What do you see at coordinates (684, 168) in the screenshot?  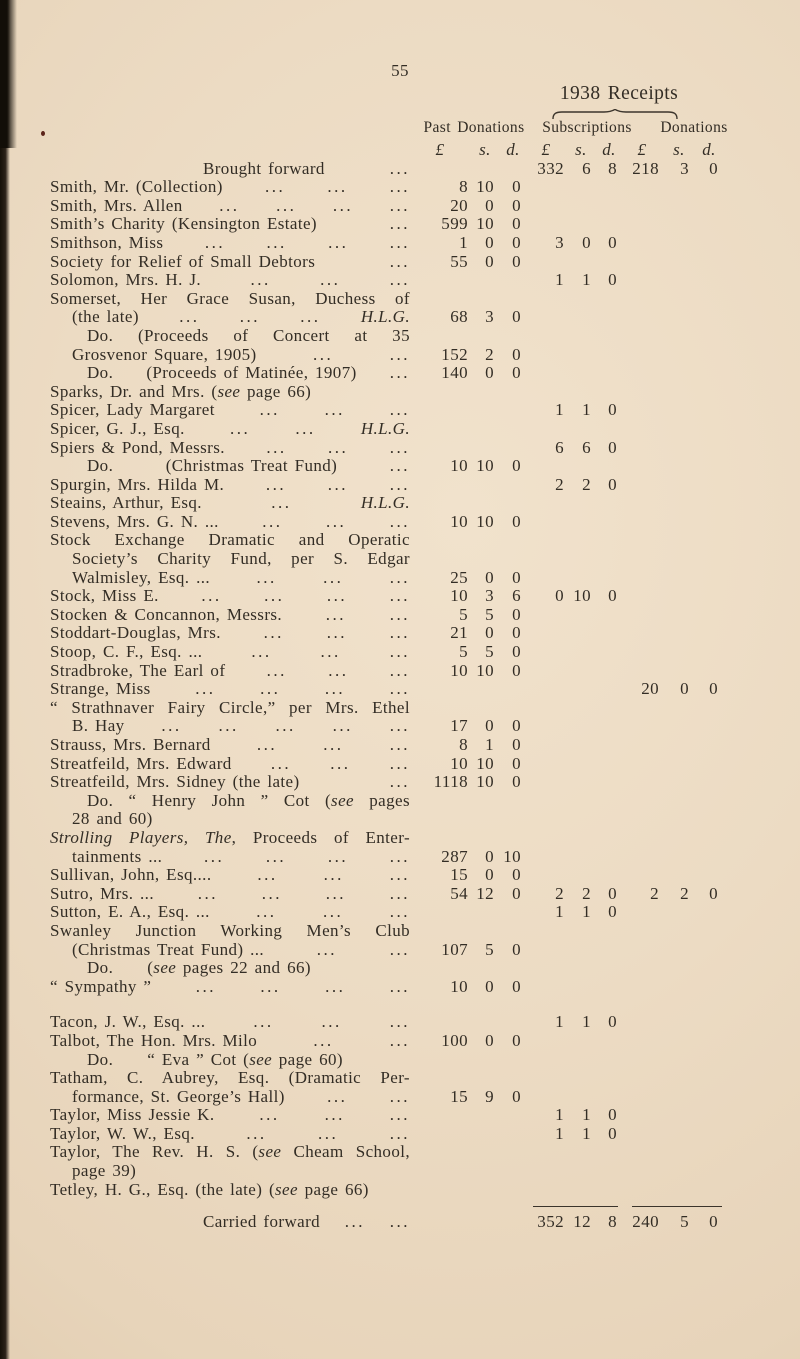 I see `don-shillings: 3` at bounding box center [684, 168].